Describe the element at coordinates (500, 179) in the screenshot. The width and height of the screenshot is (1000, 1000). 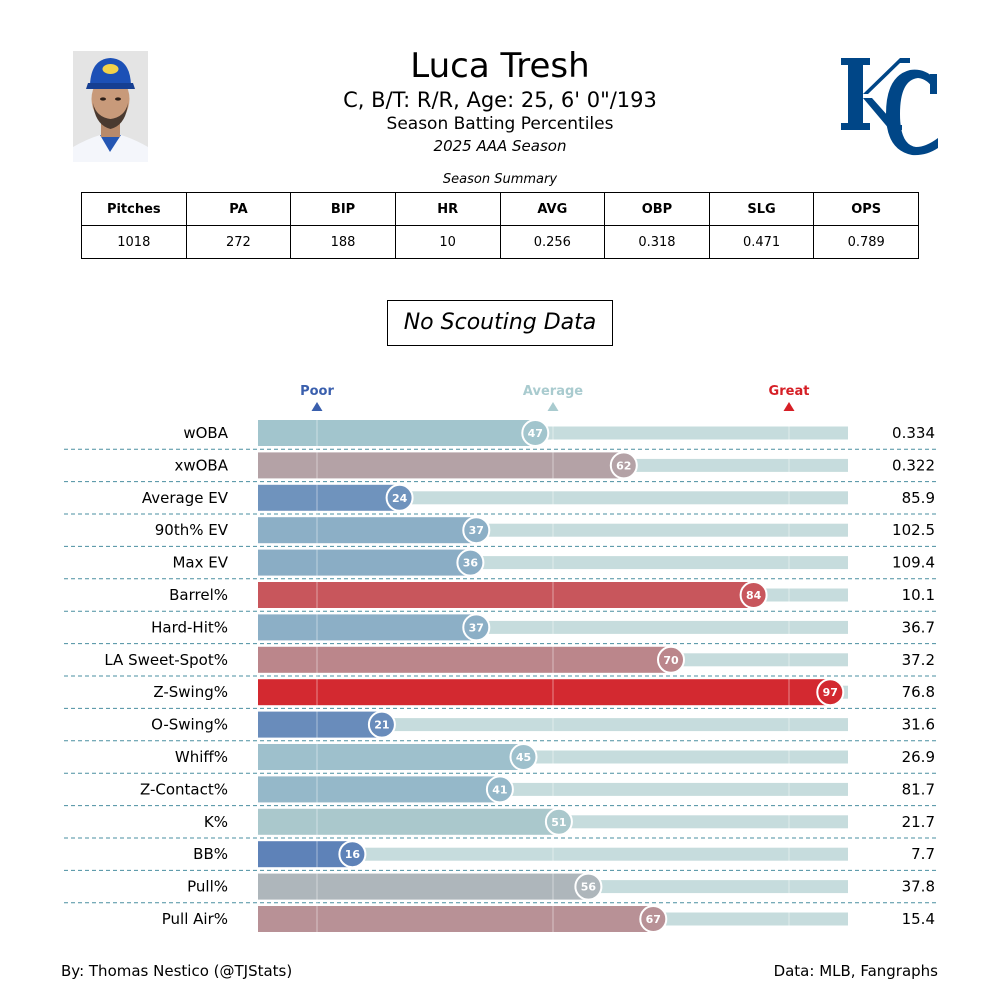
I see `summary-title: Season Summary` at that location.